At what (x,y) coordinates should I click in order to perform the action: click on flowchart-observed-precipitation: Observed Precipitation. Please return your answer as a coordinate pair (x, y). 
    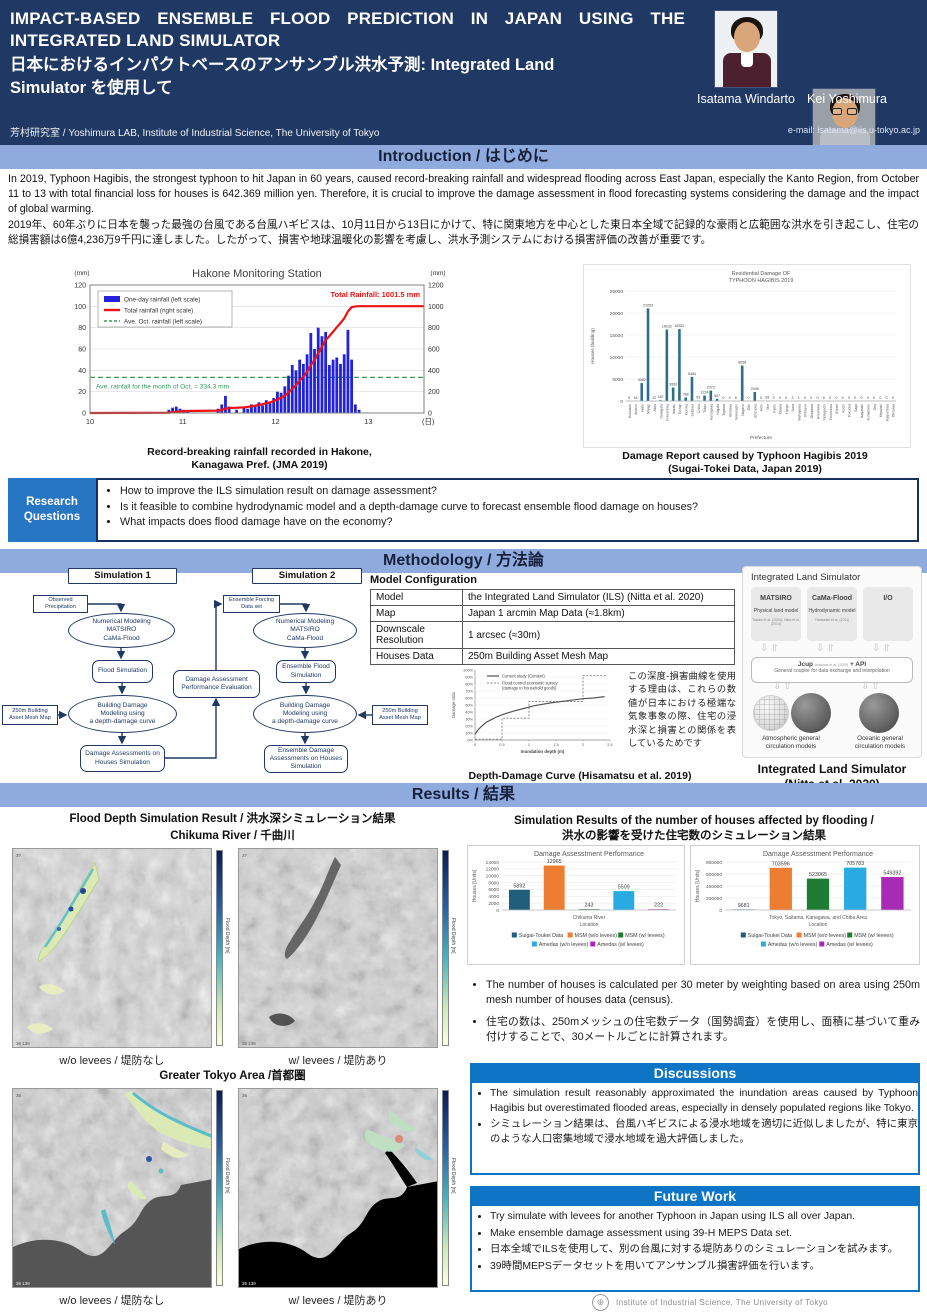
    Looking at the image, I should click on (60, 604).